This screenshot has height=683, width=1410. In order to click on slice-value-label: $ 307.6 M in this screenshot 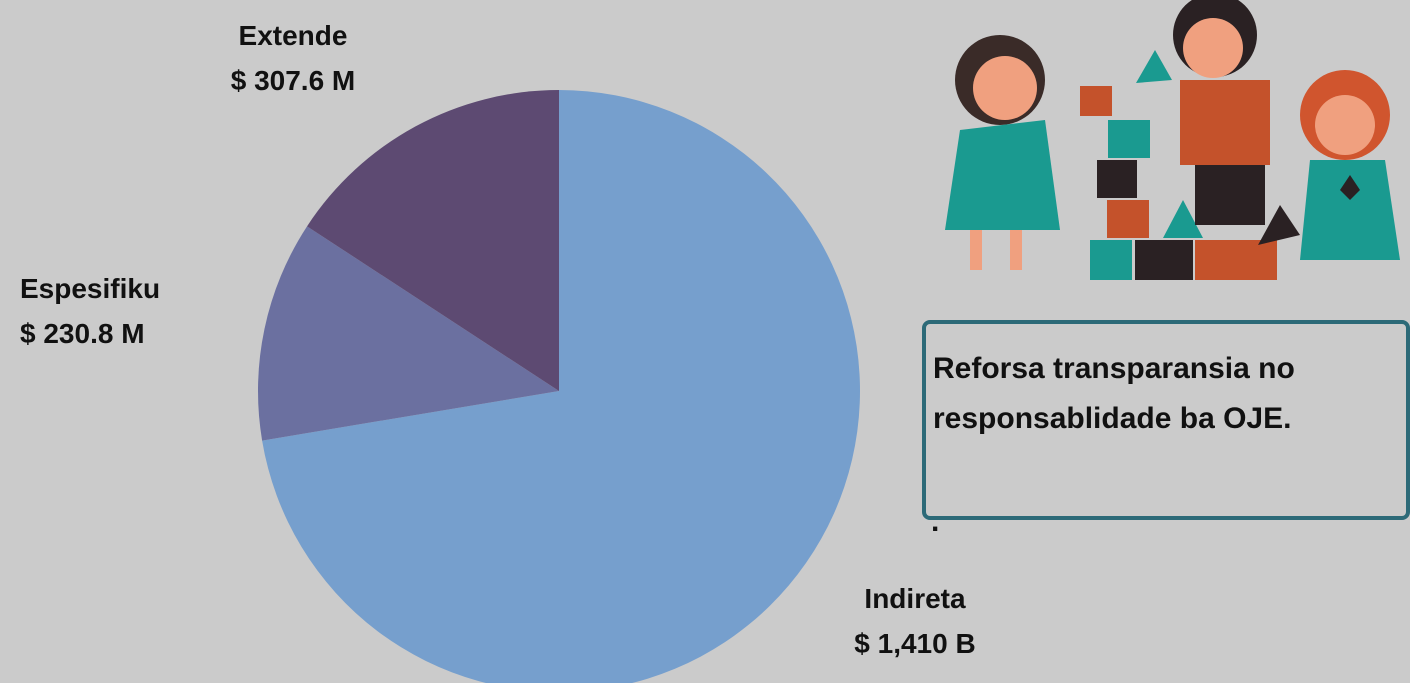, I will do `click(293, 80)`.